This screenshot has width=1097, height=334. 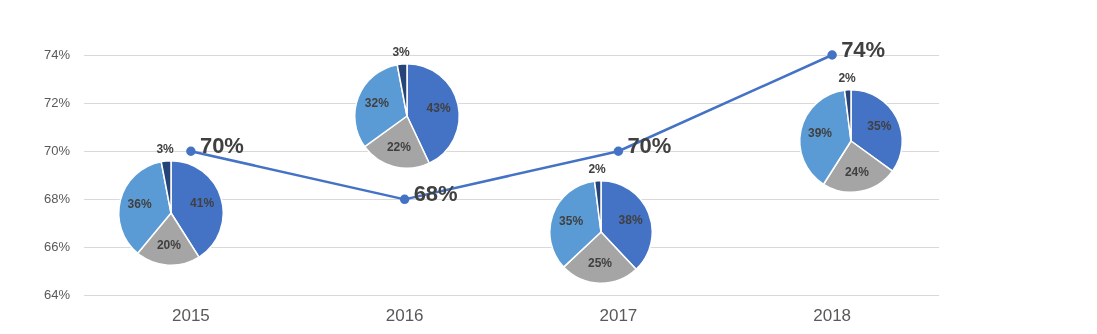 I want to click on y-tick-label: 74%, so click(x=57, y=54).